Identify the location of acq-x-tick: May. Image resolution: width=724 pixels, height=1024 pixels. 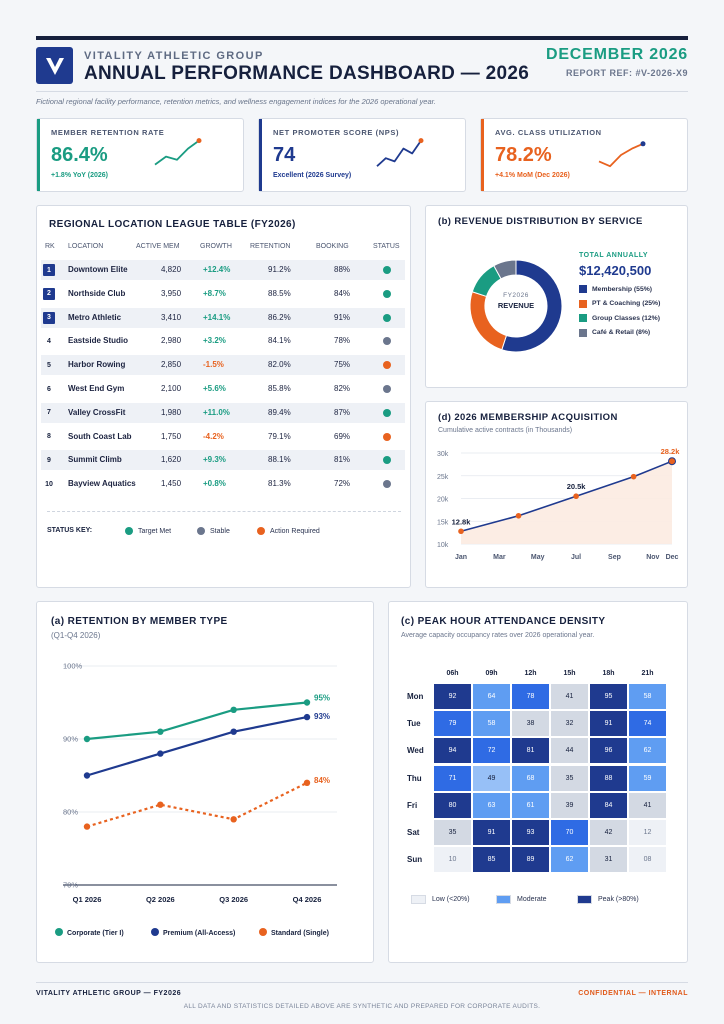
(538, 557).